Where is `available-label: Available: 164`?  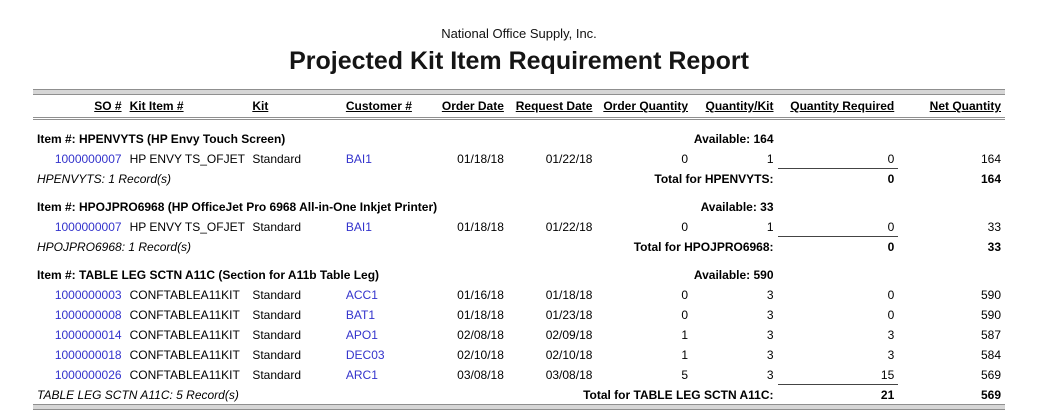
available-label: Available: 164 is located at coordinates (733, 139).